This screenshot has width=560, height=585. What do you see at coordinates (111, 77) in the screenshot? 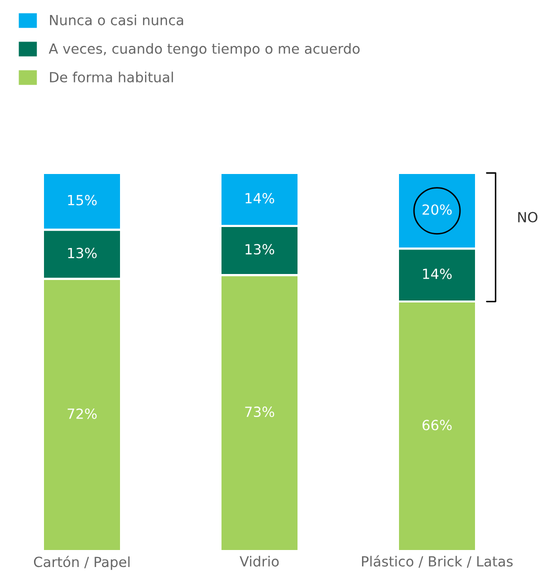
I see `legend-label: De forma habitual` at bounding box center [111, 77].